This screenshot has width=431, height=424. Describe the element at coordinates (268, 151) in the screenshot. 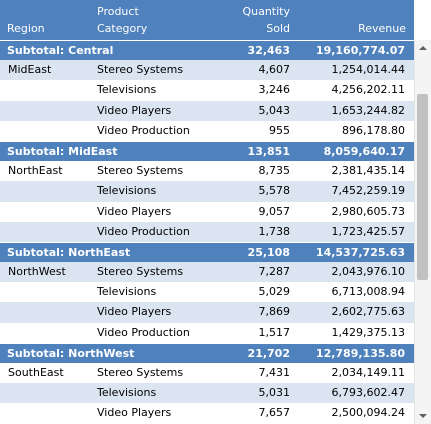

I see `cell-quantity-sold: 13,851` at that location.